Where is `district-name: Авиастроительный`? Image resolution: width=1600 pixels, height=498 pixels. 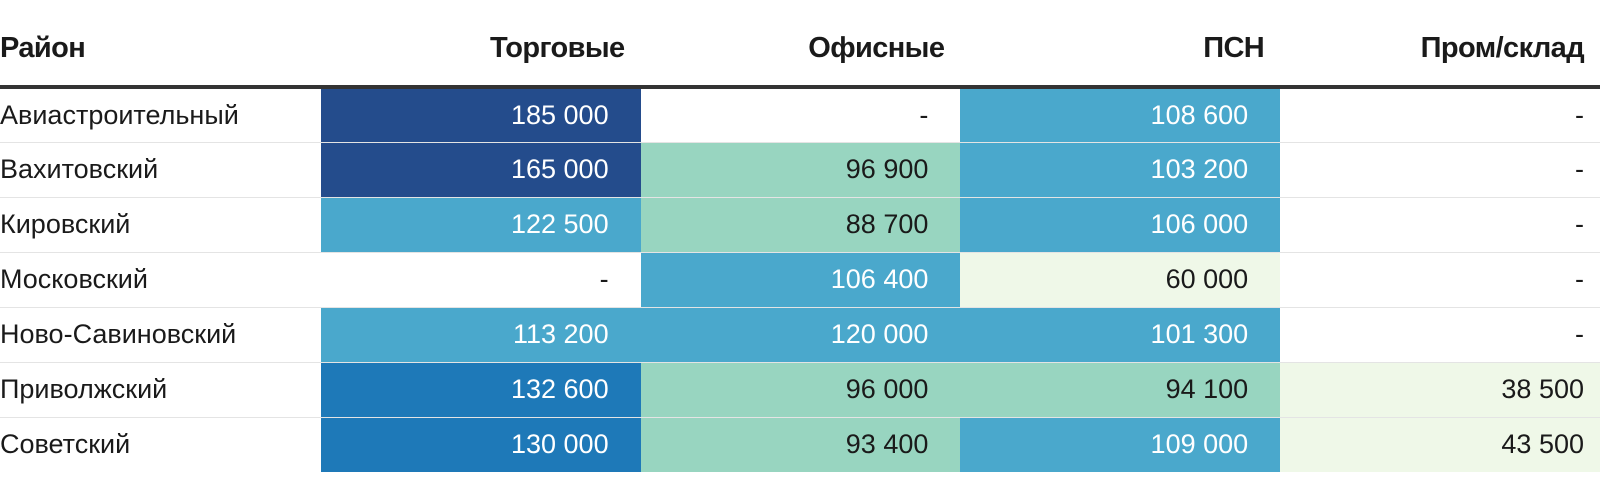
district-name: Авиастроительный is located at coordinates (160, 115).